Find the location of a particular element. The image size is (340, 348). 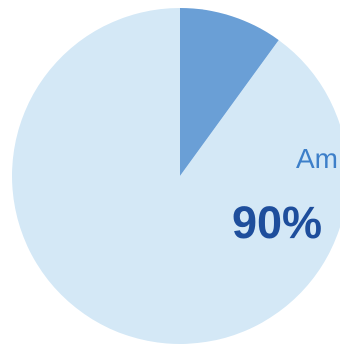

slice-label-am: Am is located at coordinates (317, 158).